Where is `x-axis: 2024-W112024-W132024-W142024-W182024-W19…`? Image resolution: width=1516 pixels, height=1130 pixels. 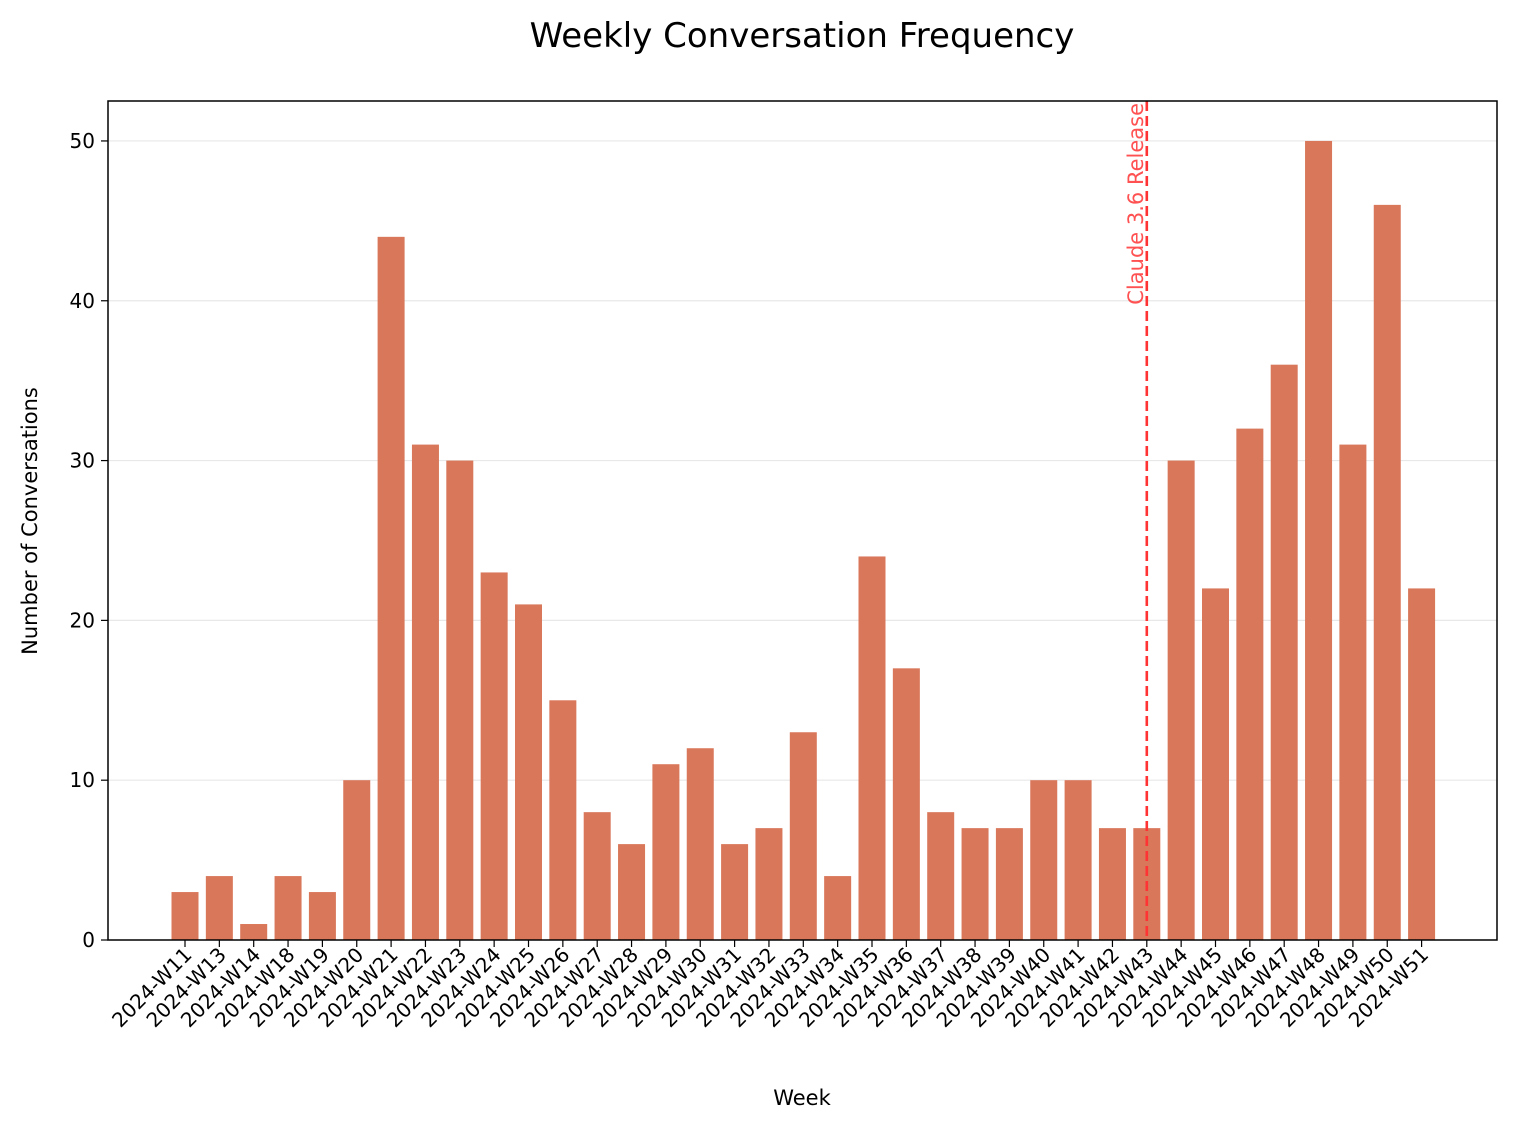 x-axis: 2024-W112024-W132024-W142024-W182024-W19… is located at coordinates (770, 986).